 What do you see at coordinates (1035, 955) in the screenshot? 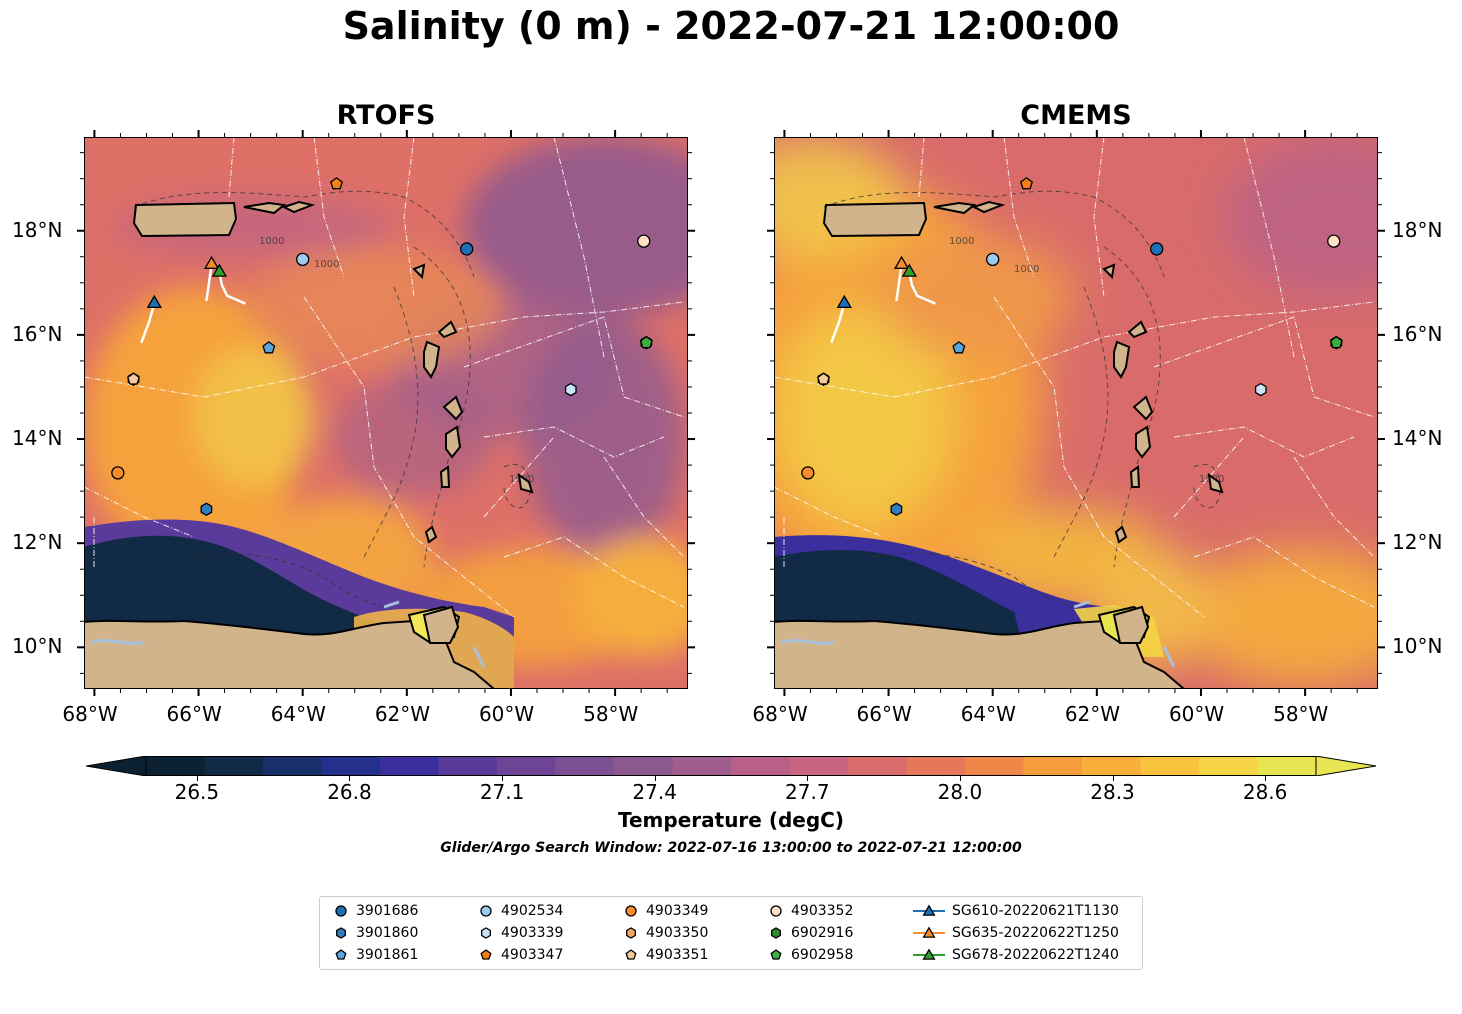
I see `legend-label: SG678-20220622T1240` at bounding box center [1035, 955].